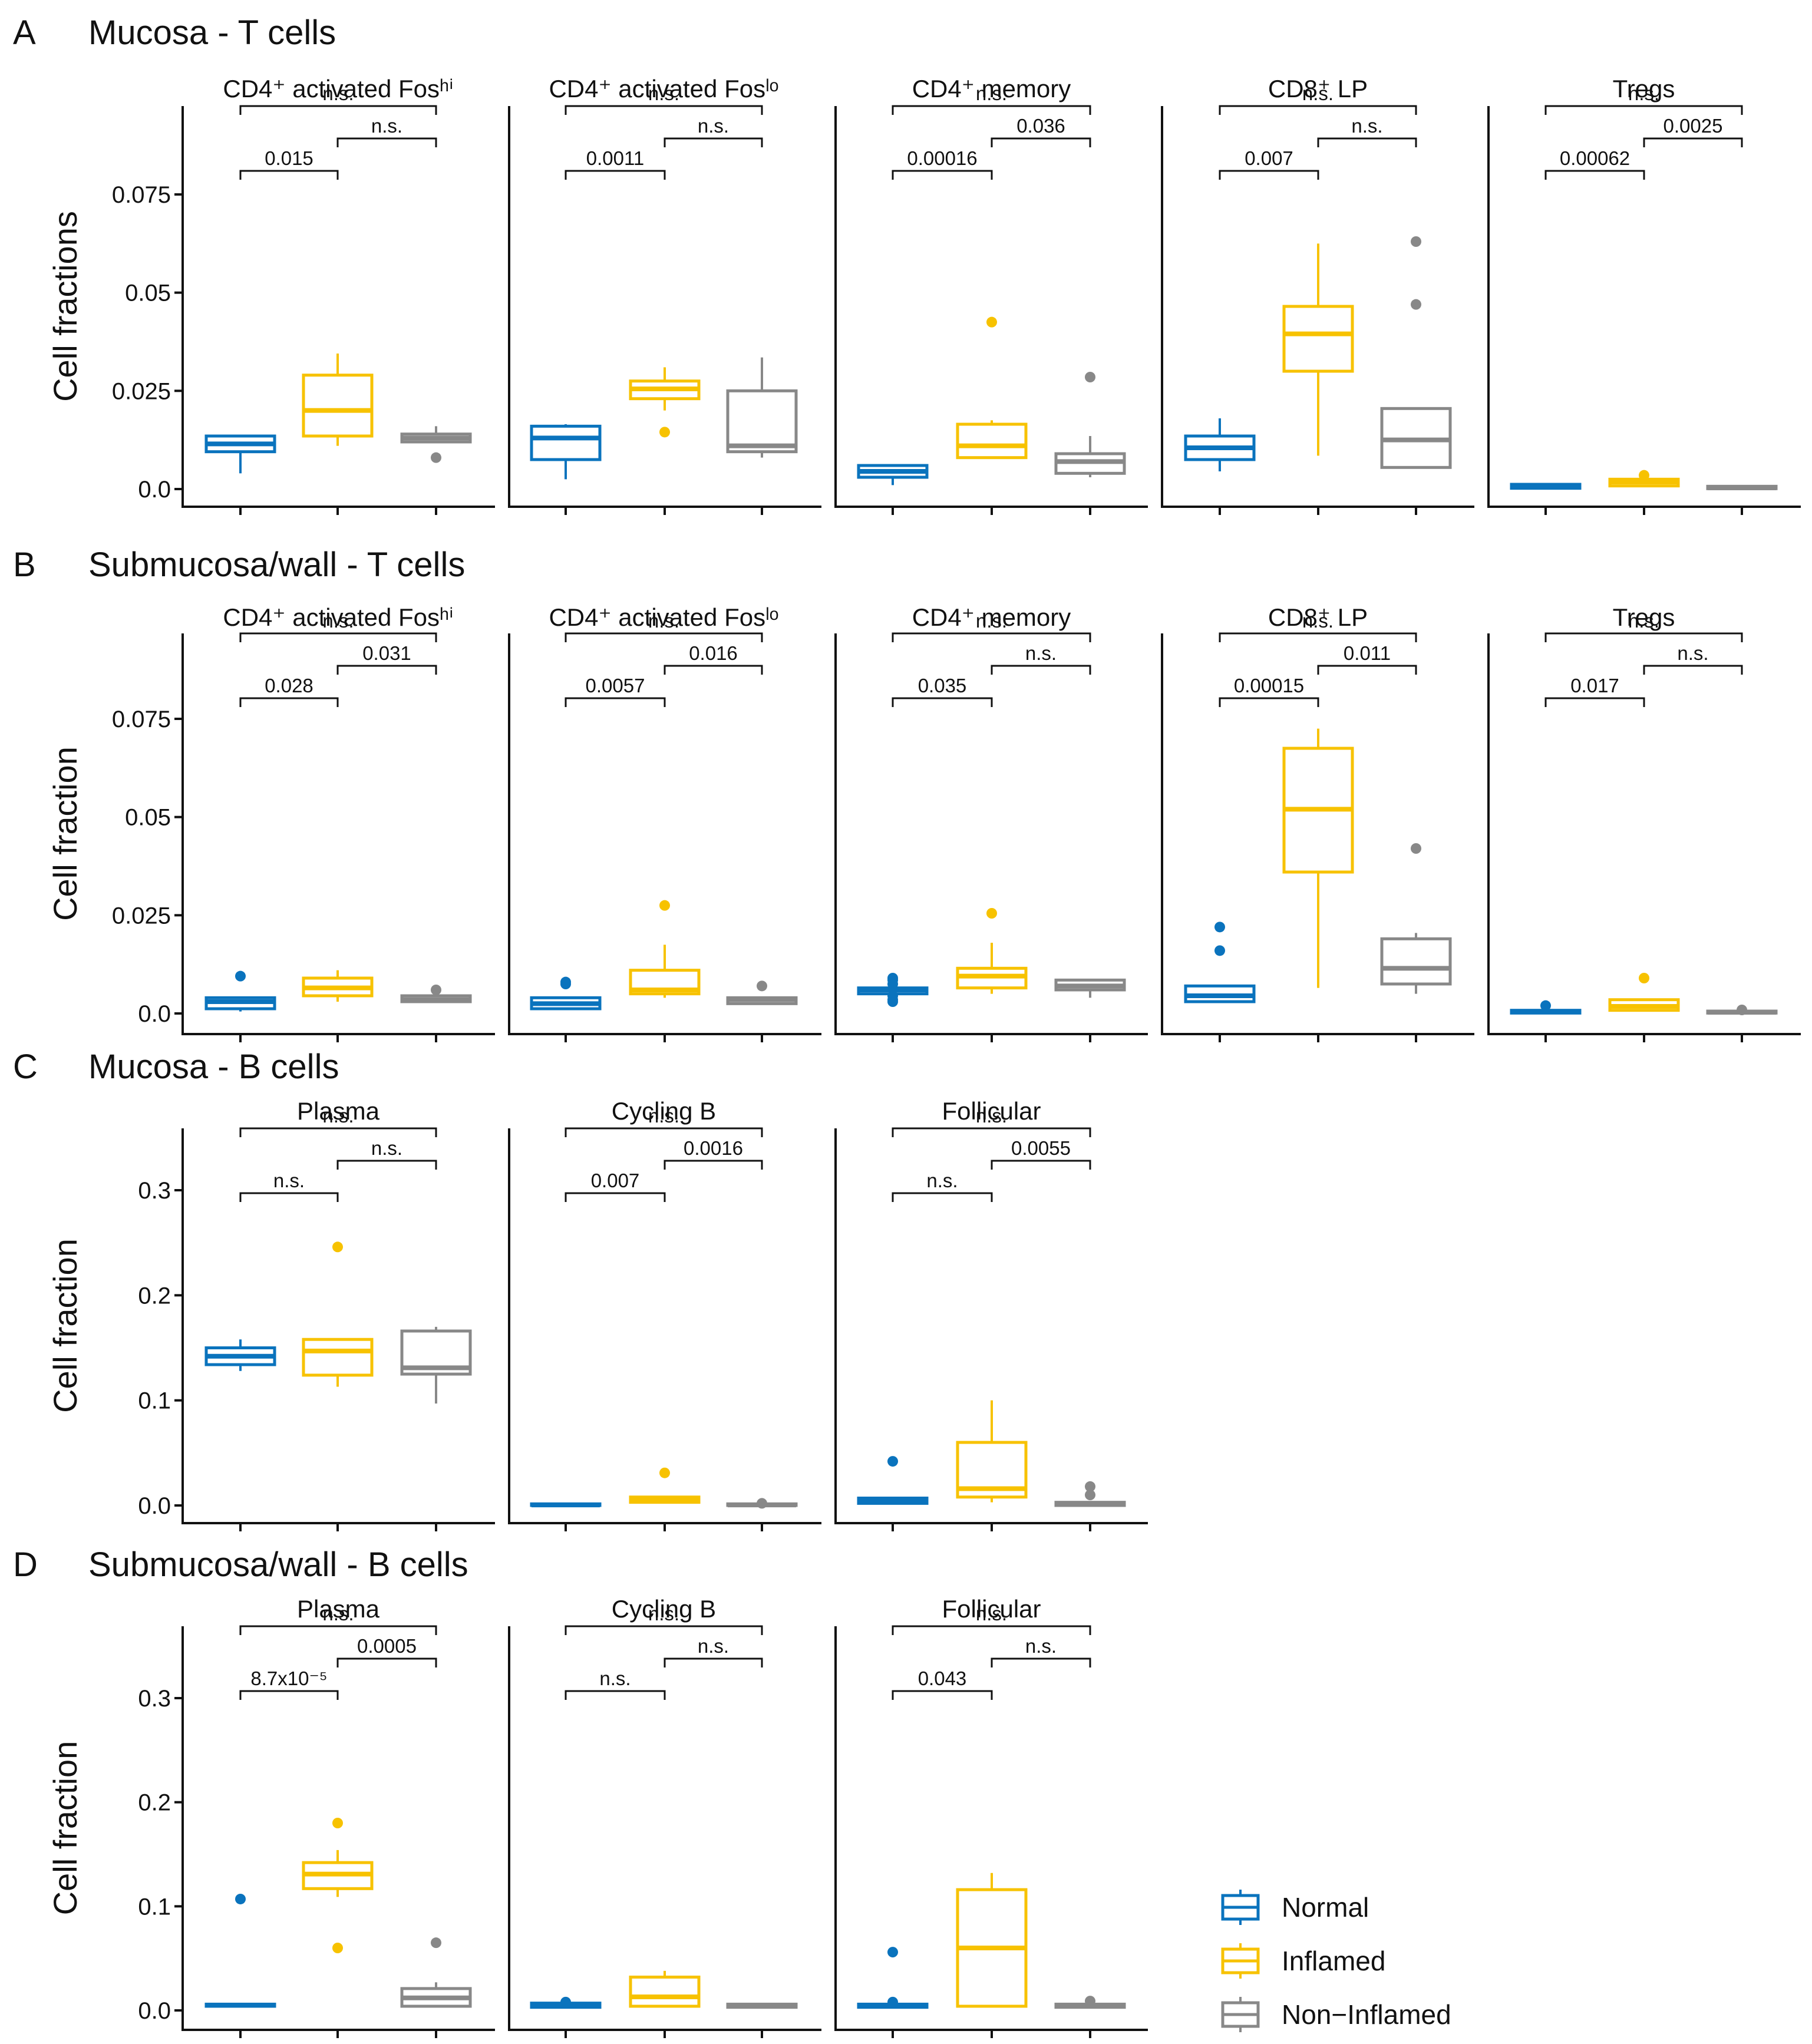 The width and height of the screenshot is (1812, 2044). I want to click on y-tick-label: 0.075, so click(141, 719).